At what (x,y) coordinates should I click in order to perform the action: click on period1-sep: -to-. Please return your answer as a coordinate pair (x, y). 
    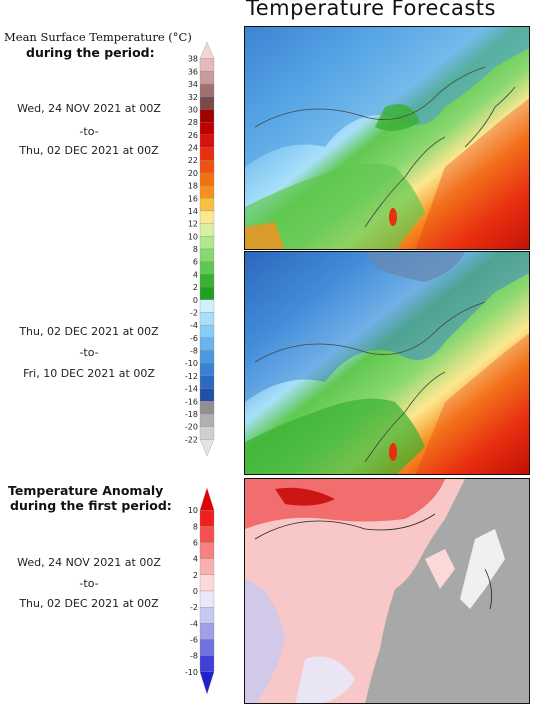
    Looking at the image, I should click on (89, 131).